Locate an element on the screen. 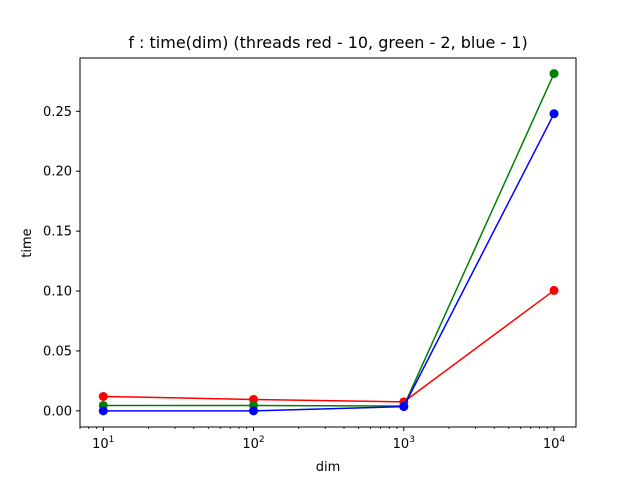 The image size is (640, 480). x-tick-label-1: 10² is located at coordinates (253, 443).